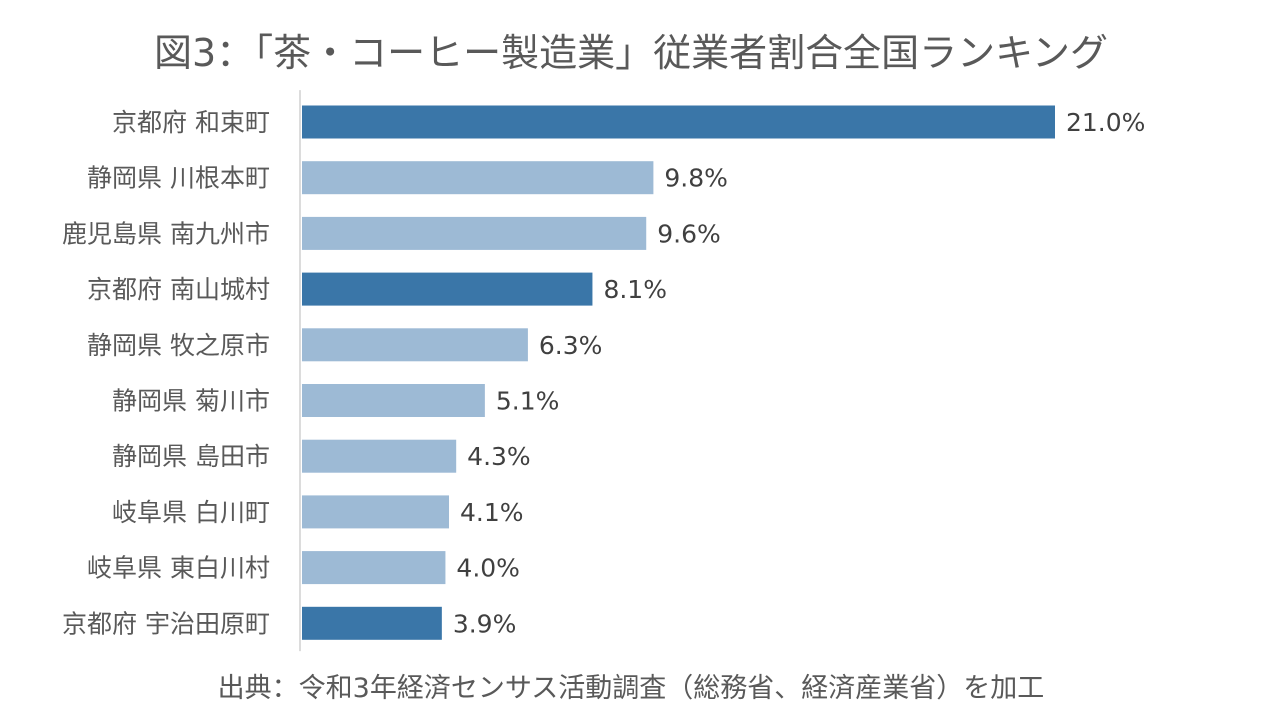  I want to click on source-note: 出典：令和3年経済センサス活動調査（総務省、経済産業省）を加工, so click(631, 688).